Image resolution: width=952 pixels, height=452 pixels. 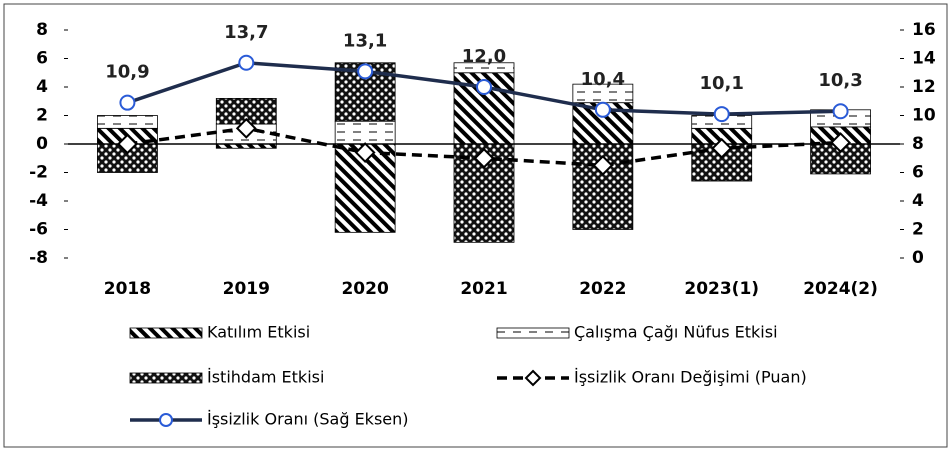 What do you see at coordinates (38, 258) in the screenshot?
I see `y-tick-label: -8` at bounding box center [38, 258].